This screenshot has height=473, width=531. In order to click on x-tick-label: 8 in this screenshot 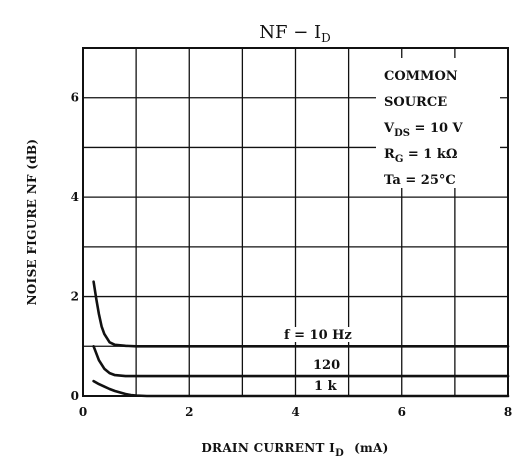, I will do `click(508, 412)`.